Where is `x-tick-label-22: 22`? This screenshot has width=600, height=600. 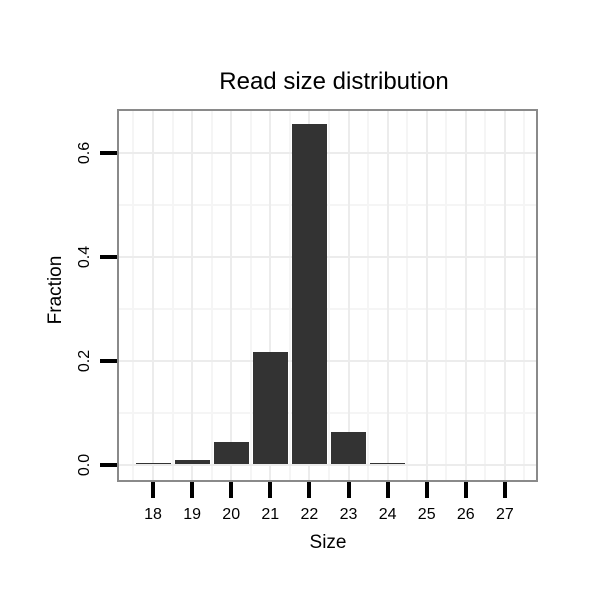
x-tick-label-22: 22 is located at coordinates (309, 514).